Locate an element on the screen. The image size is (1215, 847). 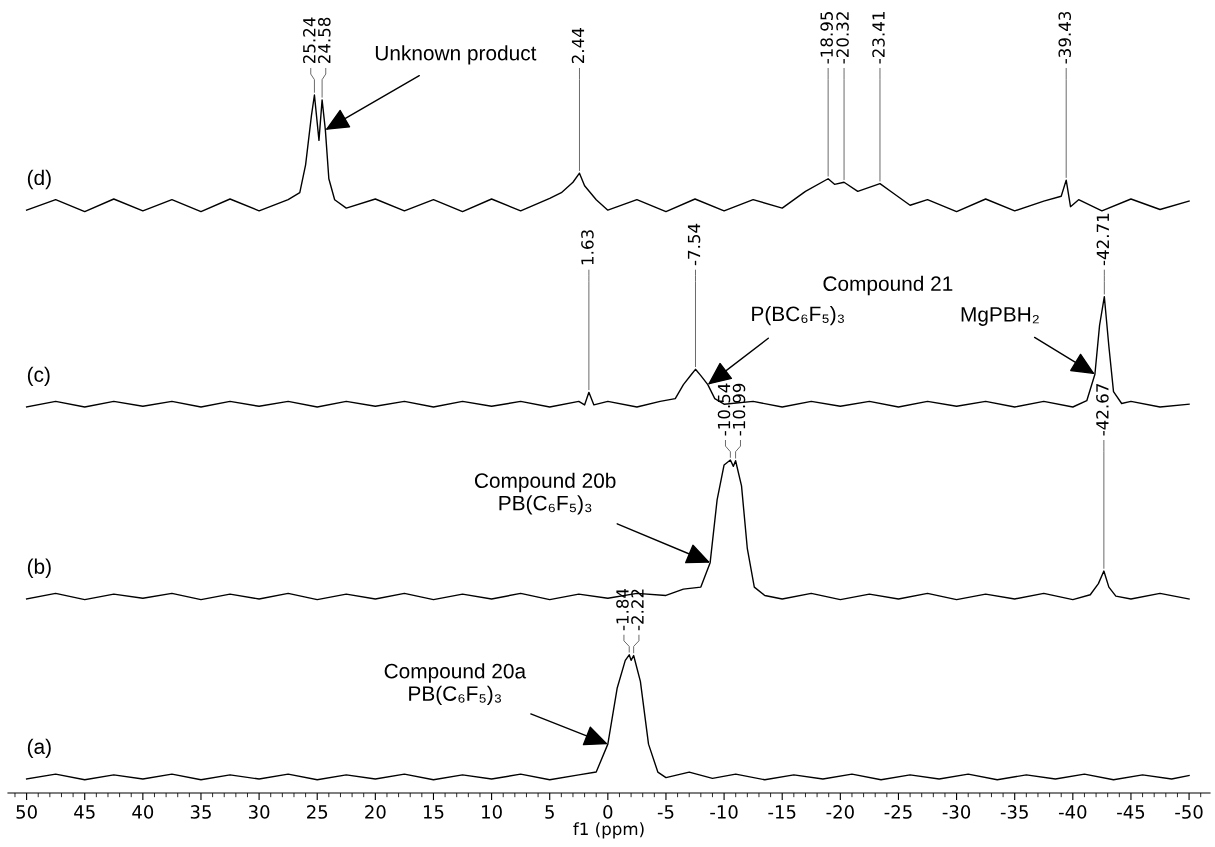
x-tick-label: -20 is located at coordinates (840, 812).